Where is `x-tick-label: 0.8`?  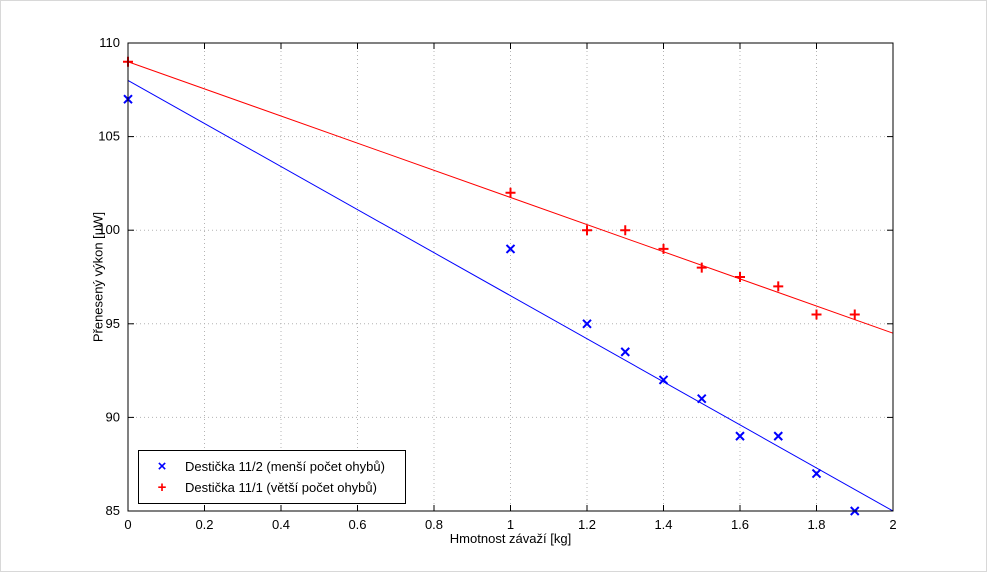
x-tick-label: 0.8 is located at coordinates (434, 524).